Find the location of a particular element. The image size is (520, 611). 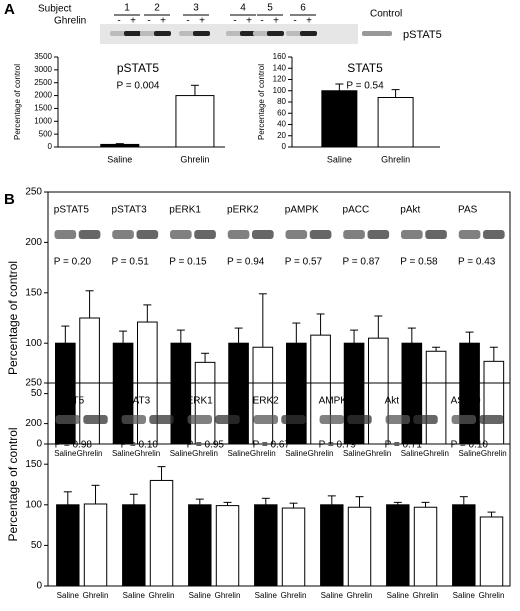

y-tick-label: 80 is located at coordinates (281, 101).